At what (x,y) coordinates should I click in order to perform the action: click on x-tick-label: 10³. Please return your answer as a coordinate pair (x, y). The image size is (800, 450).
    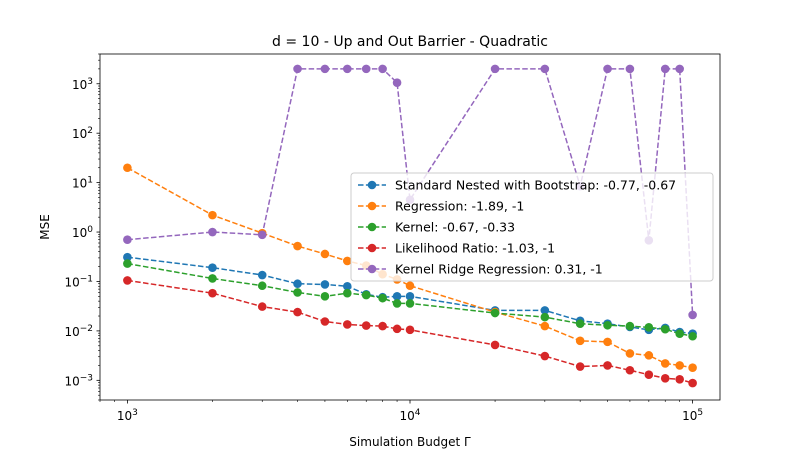
    Looking at the image, I should click on (127, 415).